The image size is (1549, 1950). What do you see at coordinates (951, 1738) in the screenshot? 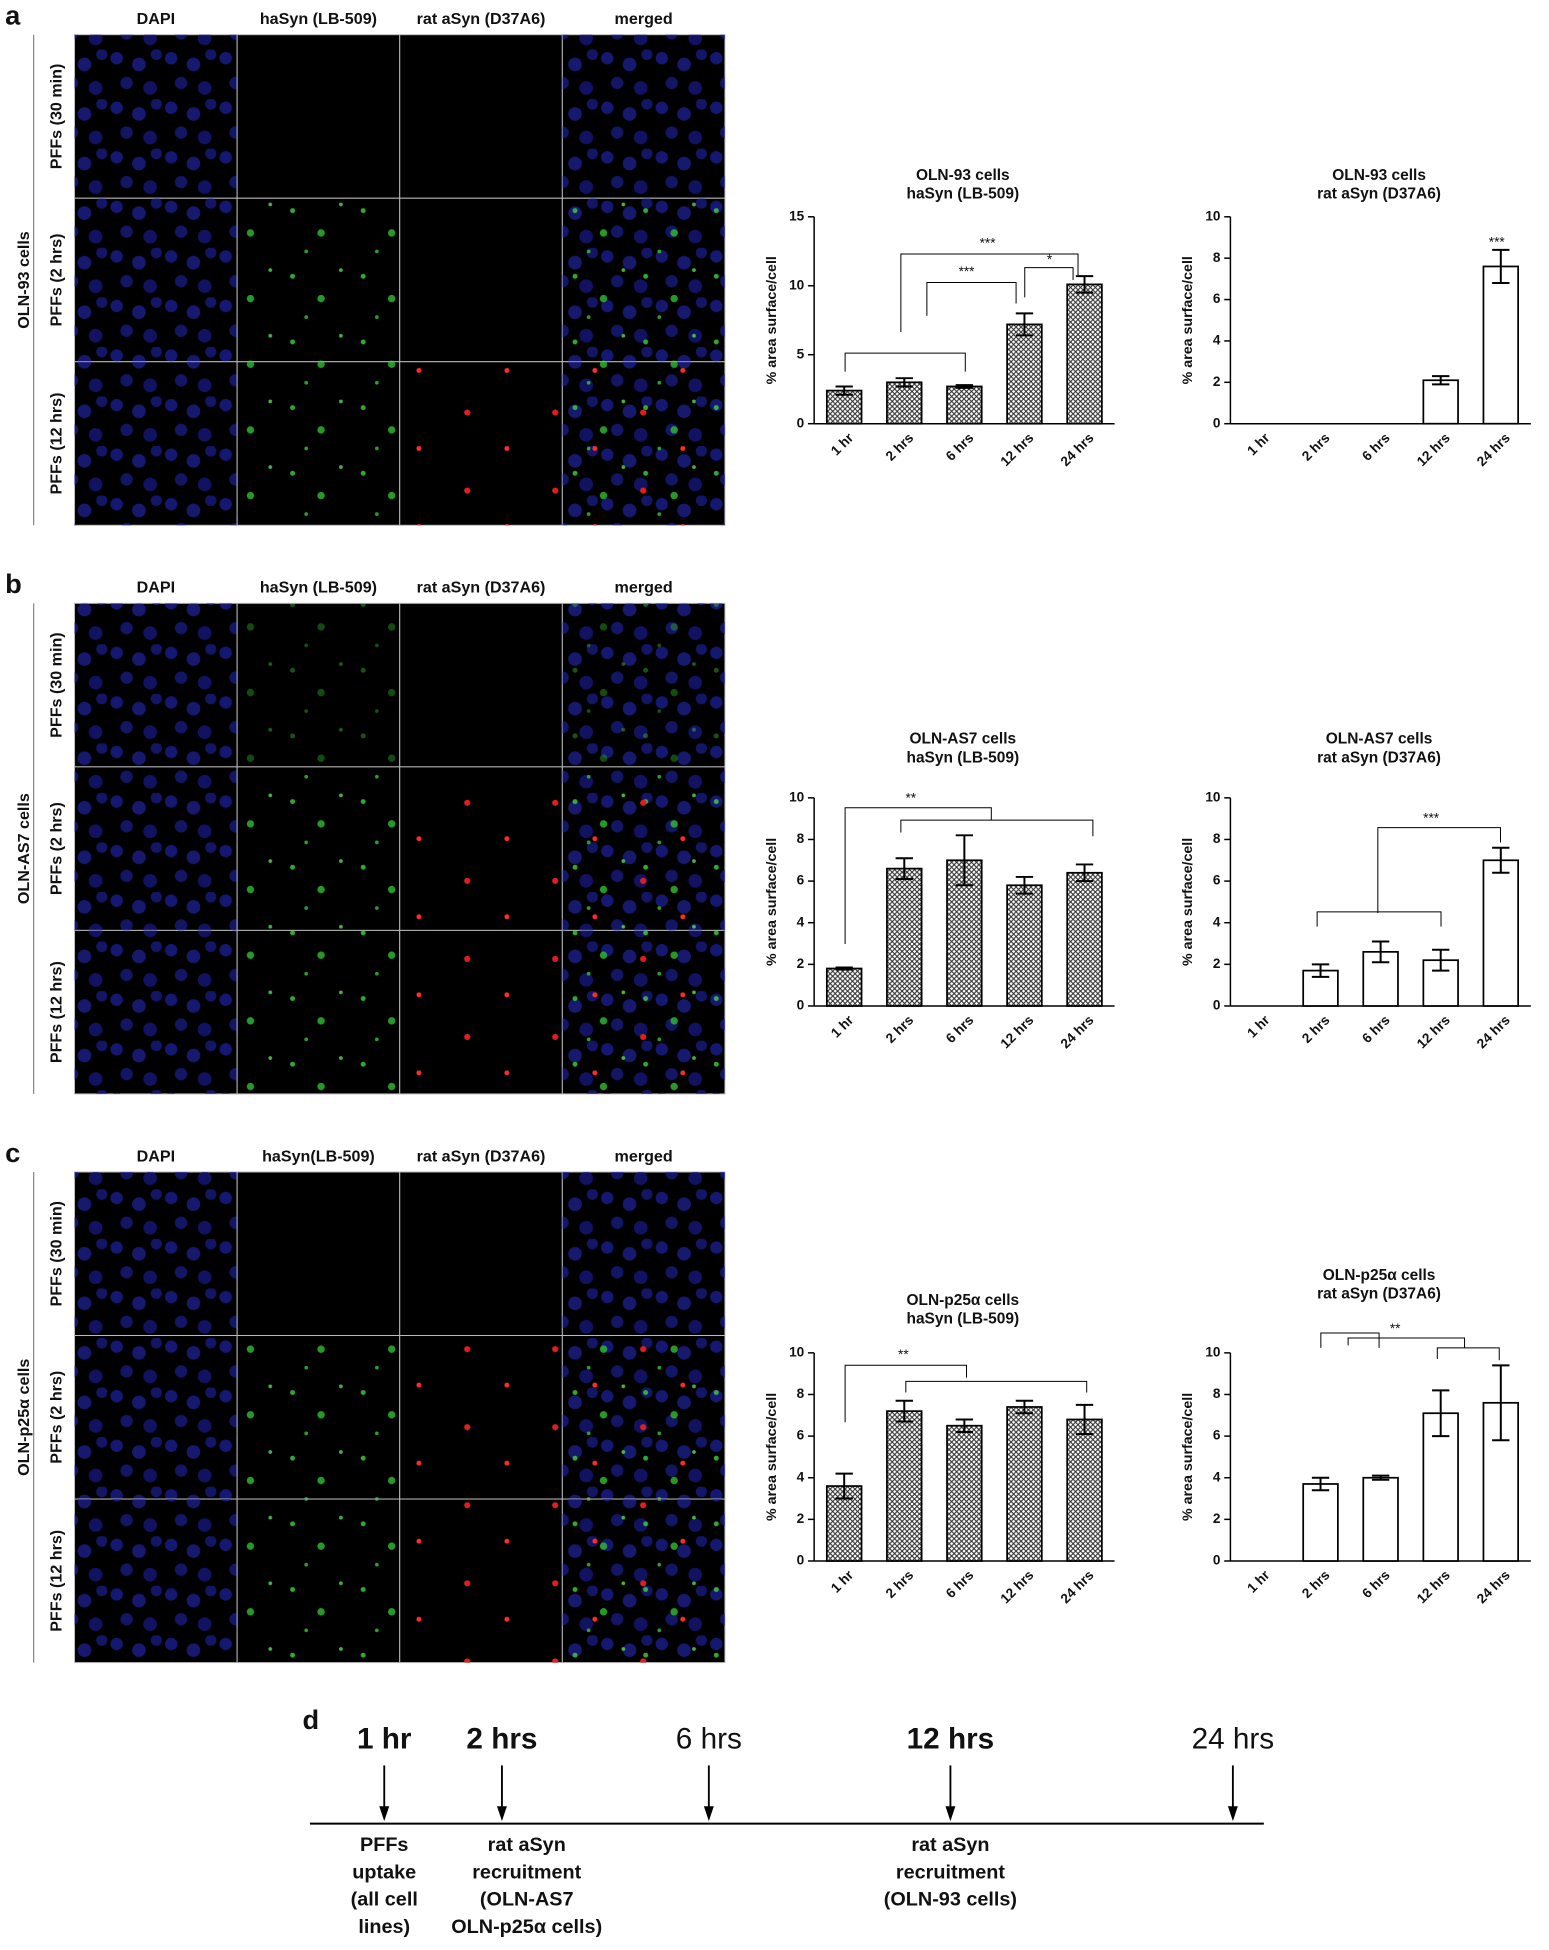
I see `time-label: 12 hrs` at bounding box center [951, 1738].